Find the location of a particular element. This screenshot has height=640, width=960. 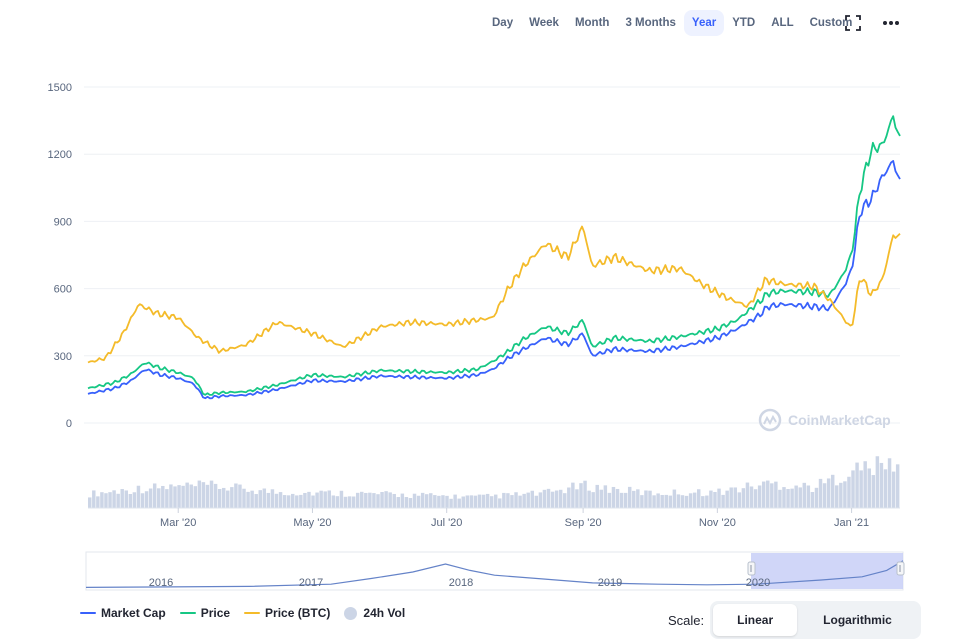

y-tick-label: 0 is located at coordinates (69, 424).